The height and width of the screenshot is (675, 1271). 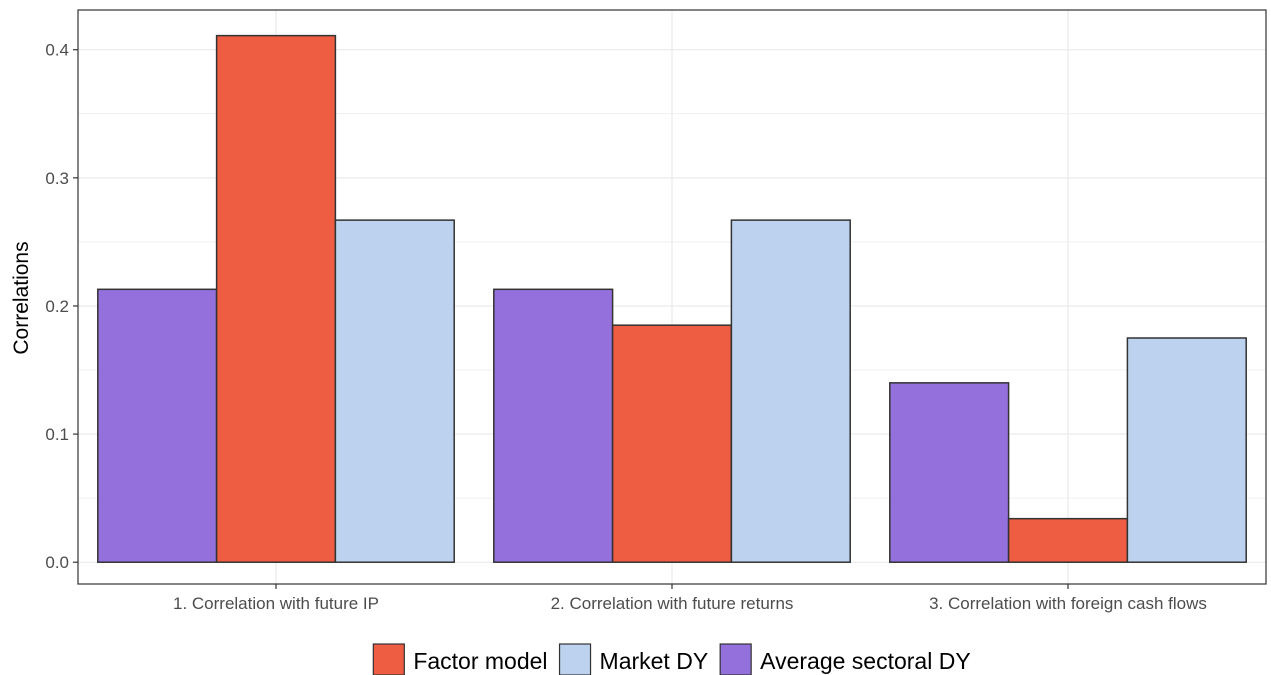 I want to click on legend-label: Average sectoral DY, so click(x=865, y=661).